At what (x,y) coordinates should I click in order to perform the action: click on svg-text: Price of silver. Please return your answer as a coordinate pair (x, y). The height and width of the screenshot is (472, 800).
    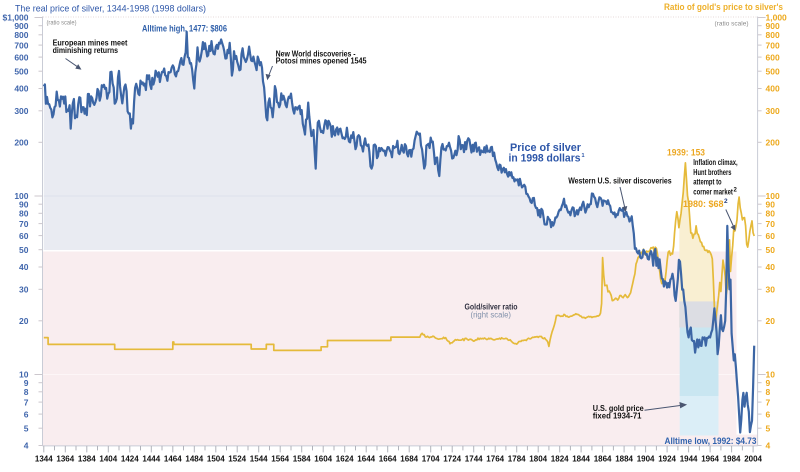
    Looking at the image, I should click on (546, 148).